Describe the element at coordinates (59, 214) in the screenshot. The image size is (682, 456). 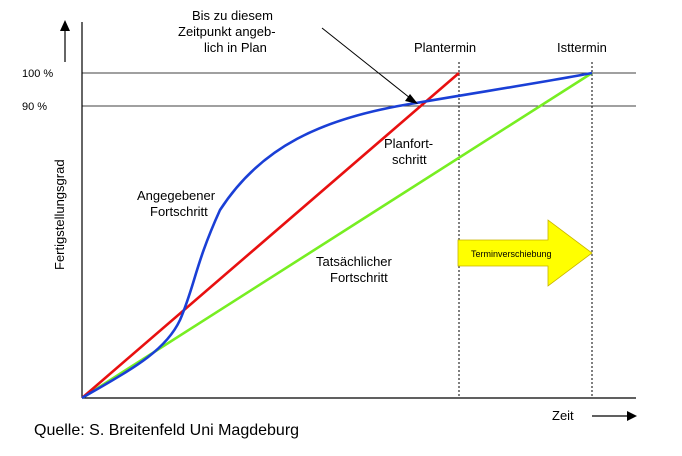
I see `y-axis-label: Fertigstellungsgrad` at that location.